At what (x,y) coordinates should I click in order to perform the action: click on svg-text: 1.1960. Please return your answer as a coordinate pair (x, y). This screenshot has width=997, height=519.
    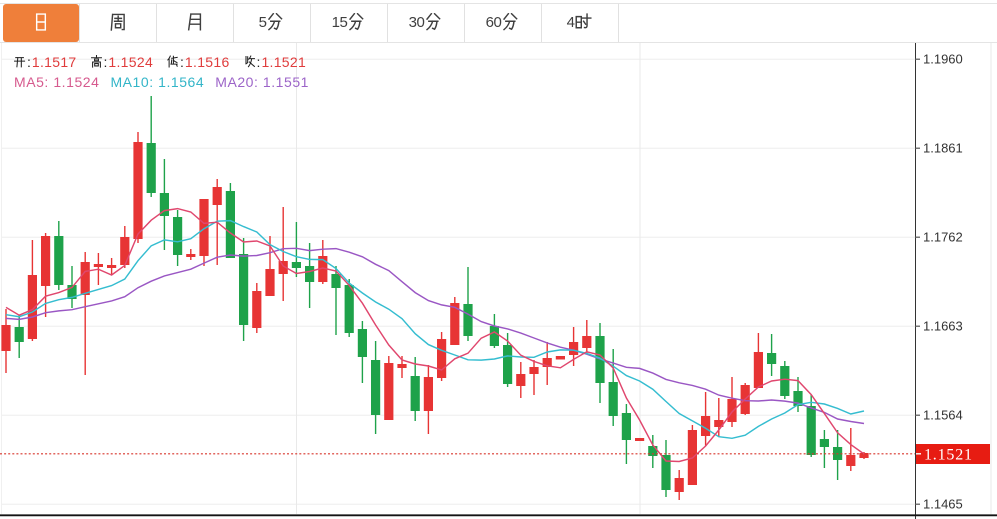
    Looking at the image, I should click on (943, 59).